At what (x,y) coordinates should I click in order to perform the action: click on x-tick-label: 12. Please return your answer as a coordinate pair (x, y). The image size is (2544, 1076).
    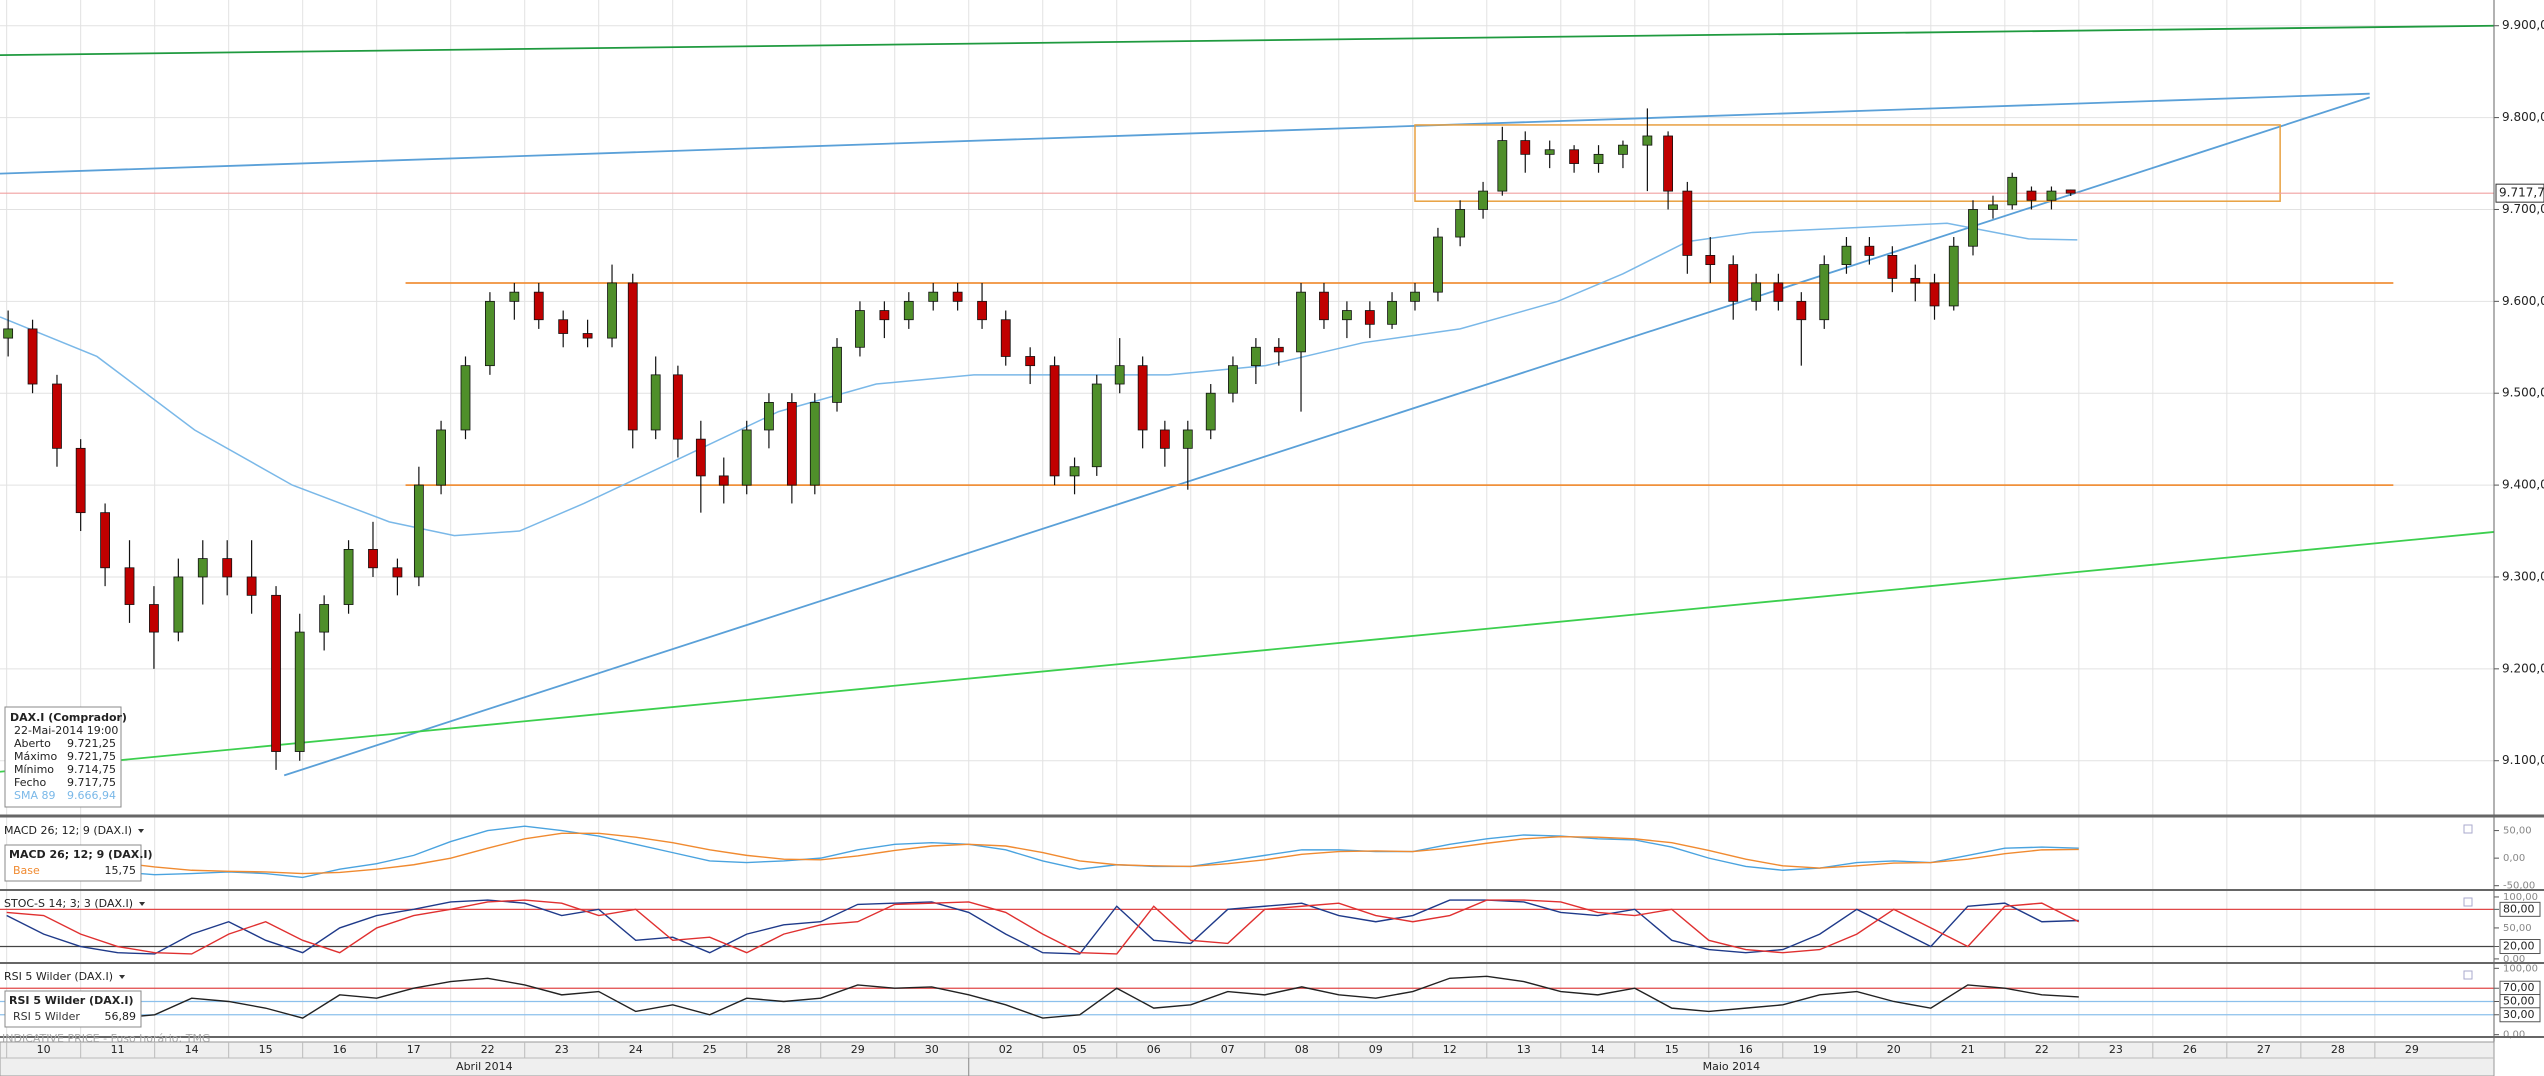
    Looking at the image, I should click on (1450, 1049).